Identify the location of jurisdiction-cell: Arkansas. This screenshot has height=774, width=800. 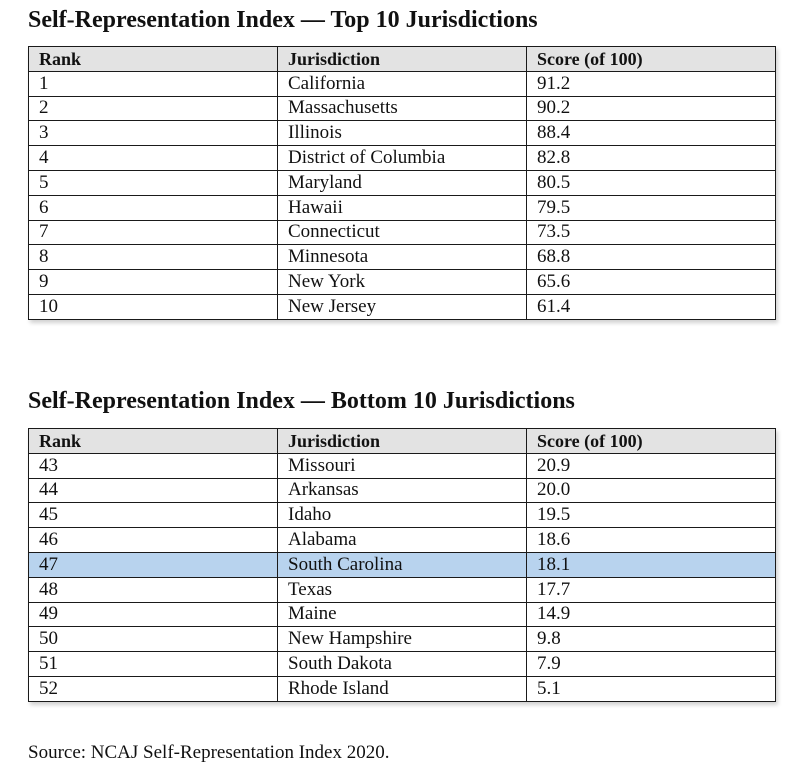
(402, 490).